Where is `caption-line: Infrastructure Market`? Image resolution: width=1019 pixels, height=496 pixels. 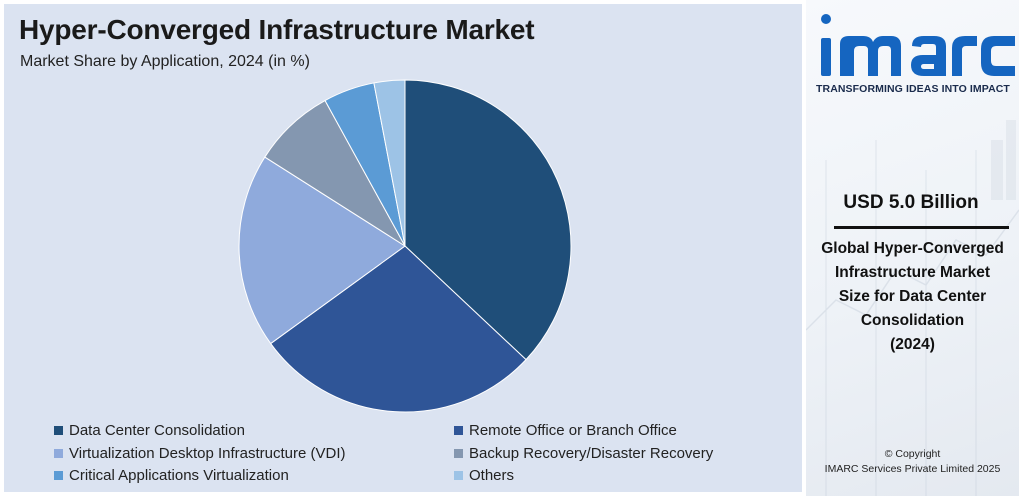 caption-line: Infrastructure Market is located at coordinates (912, 272).